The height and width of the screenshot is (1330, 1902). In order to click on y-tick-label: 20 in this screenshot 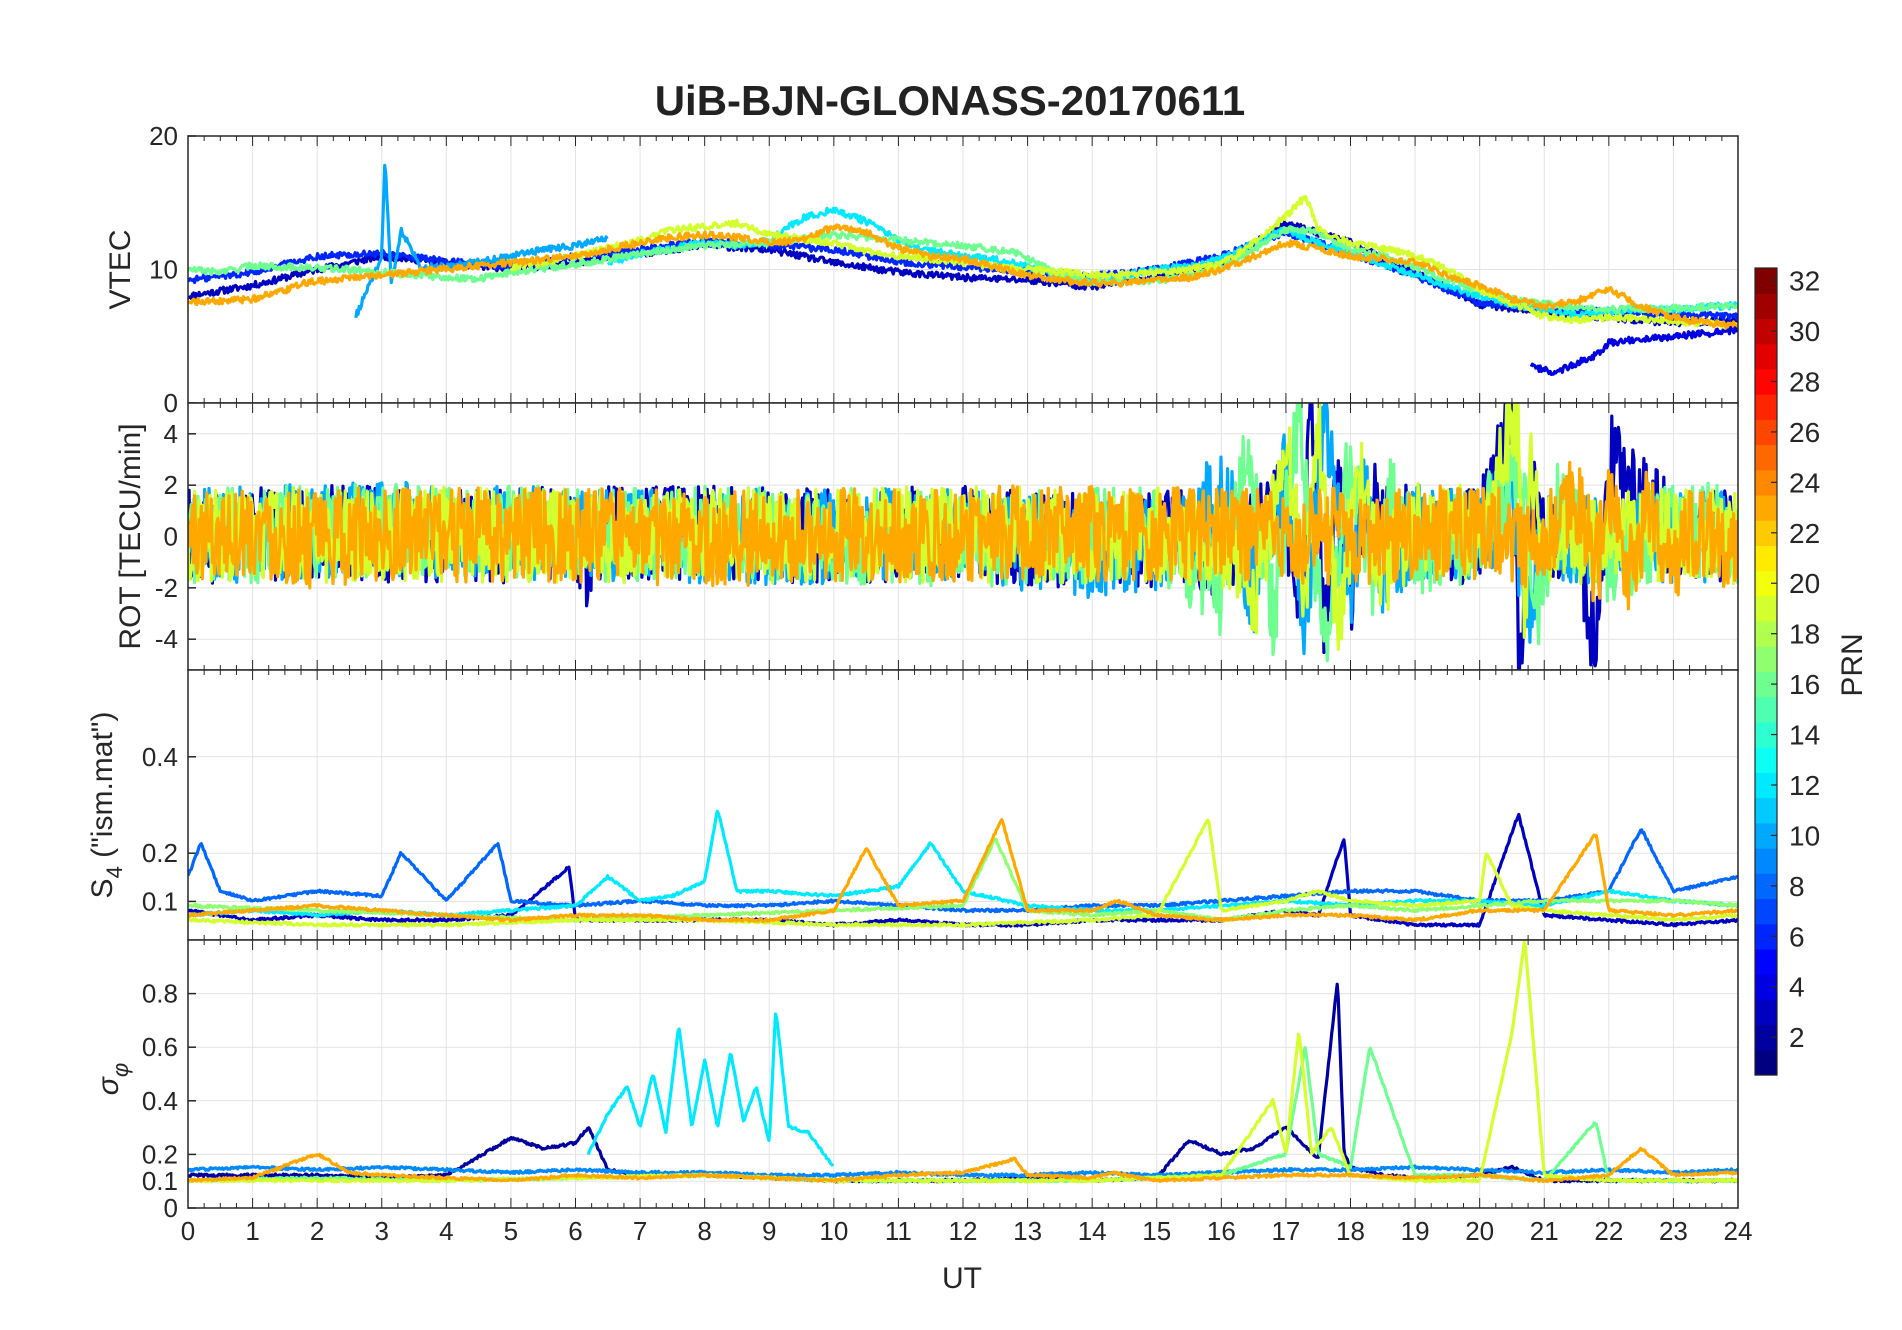, I will do `click(163, 136)`.